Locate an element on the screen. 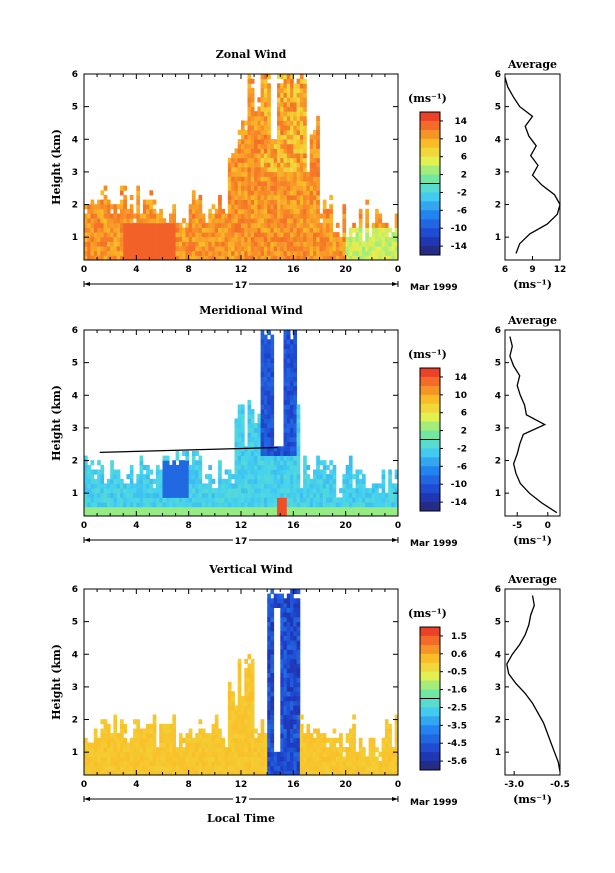 This screenshot has height=873, width=615. colorbar-unit: (ms⁻¹) is located at coordinates (427, 613).